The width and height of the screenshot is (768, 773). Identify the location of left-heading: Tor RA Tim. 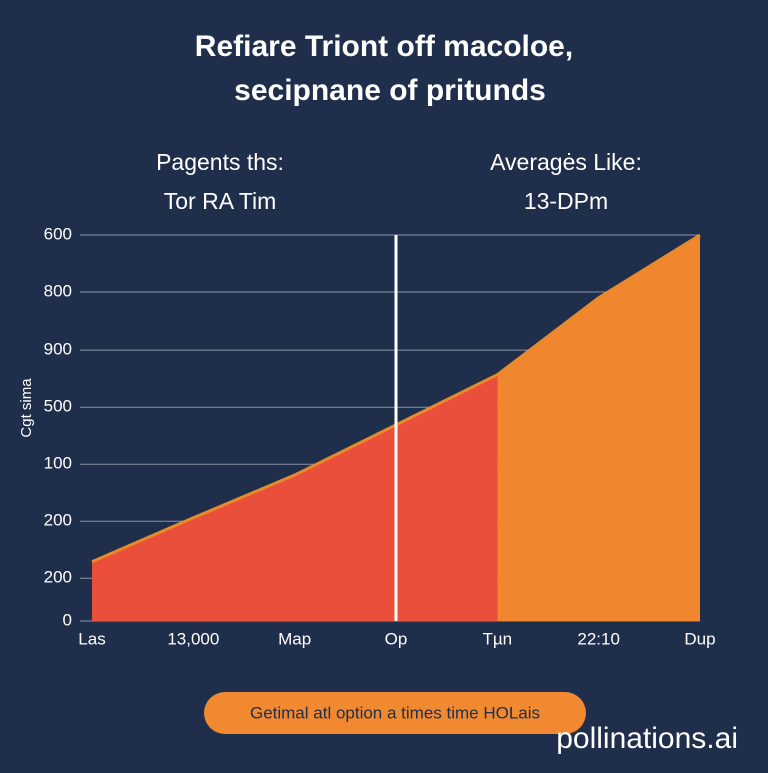
(220, 201).